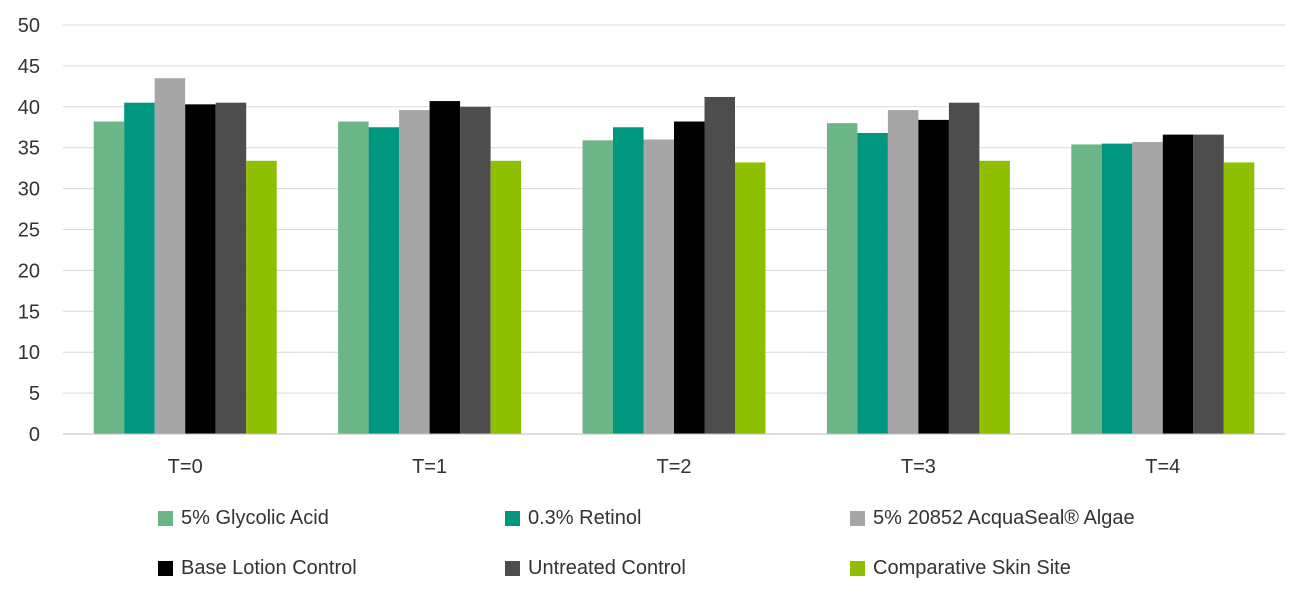  Describe the element at coordinates (918, 467) in the screenshot. I see `x-category-label: T=3` at that location.